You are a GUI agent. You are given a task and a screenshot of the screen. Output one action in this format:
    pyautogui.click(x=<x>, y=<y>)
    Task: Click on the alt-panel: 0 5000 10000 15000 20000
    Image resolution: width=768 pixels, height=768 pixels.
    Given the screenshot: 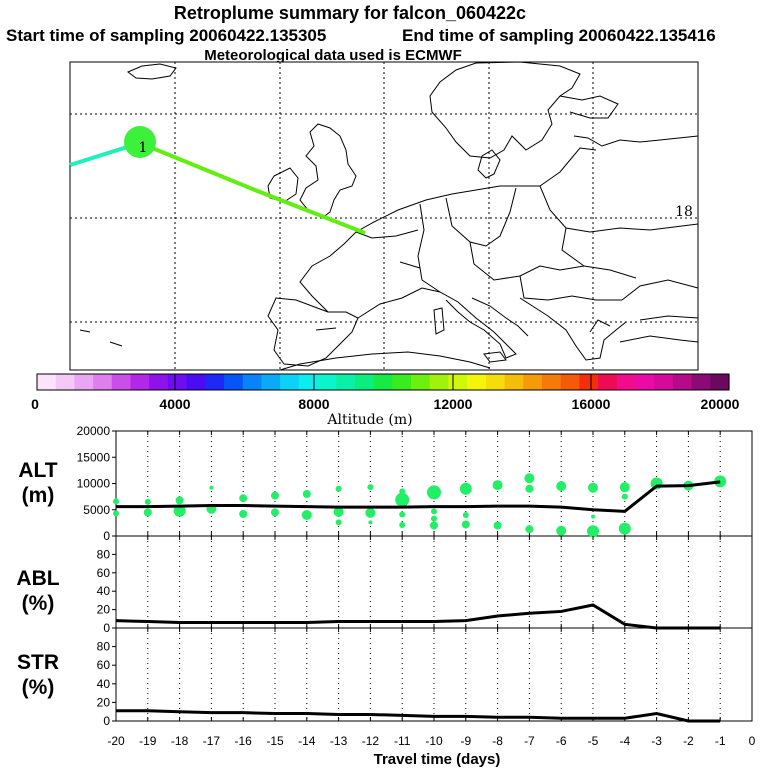 What is the action you would take?
    pyautogui.click(x=415, y=483)
    